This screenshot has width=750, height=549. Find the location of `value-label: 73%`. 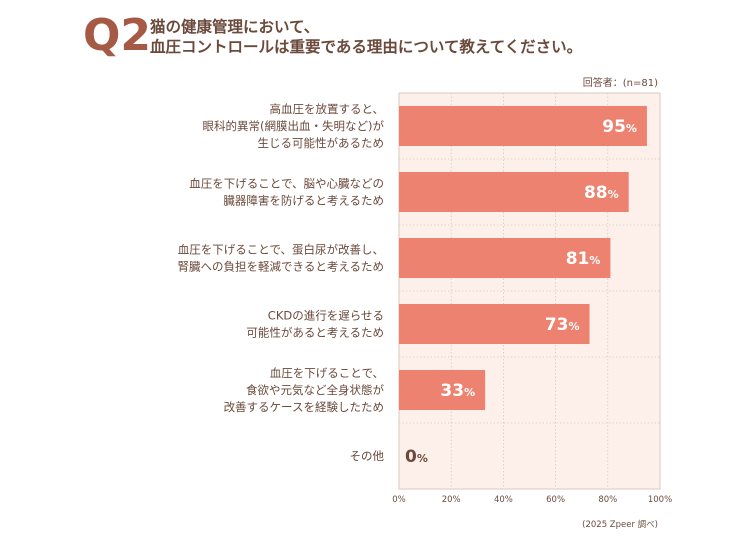

value-label: 73% is located at coordinates (562, 325).